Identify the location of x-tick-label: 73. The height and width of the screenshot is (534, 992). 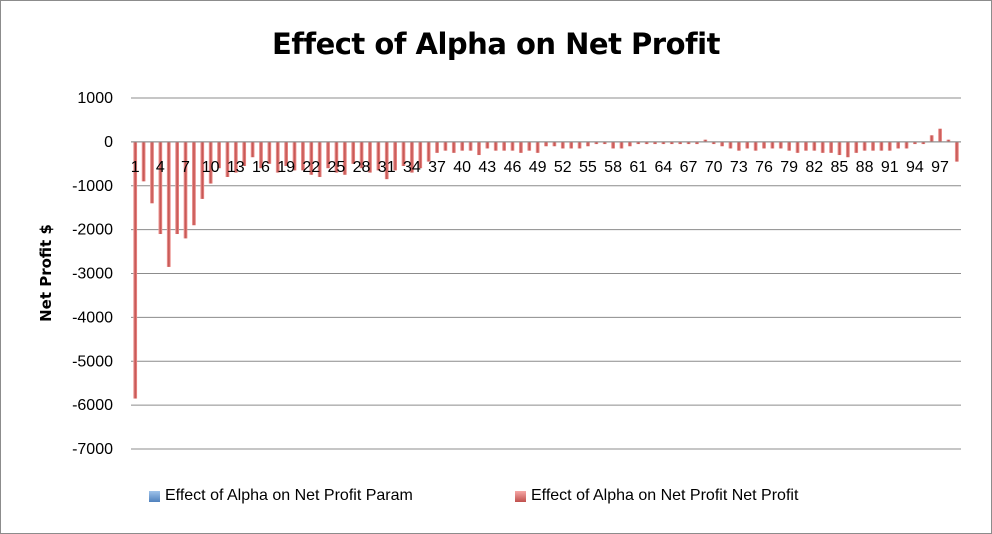
(739, 167).